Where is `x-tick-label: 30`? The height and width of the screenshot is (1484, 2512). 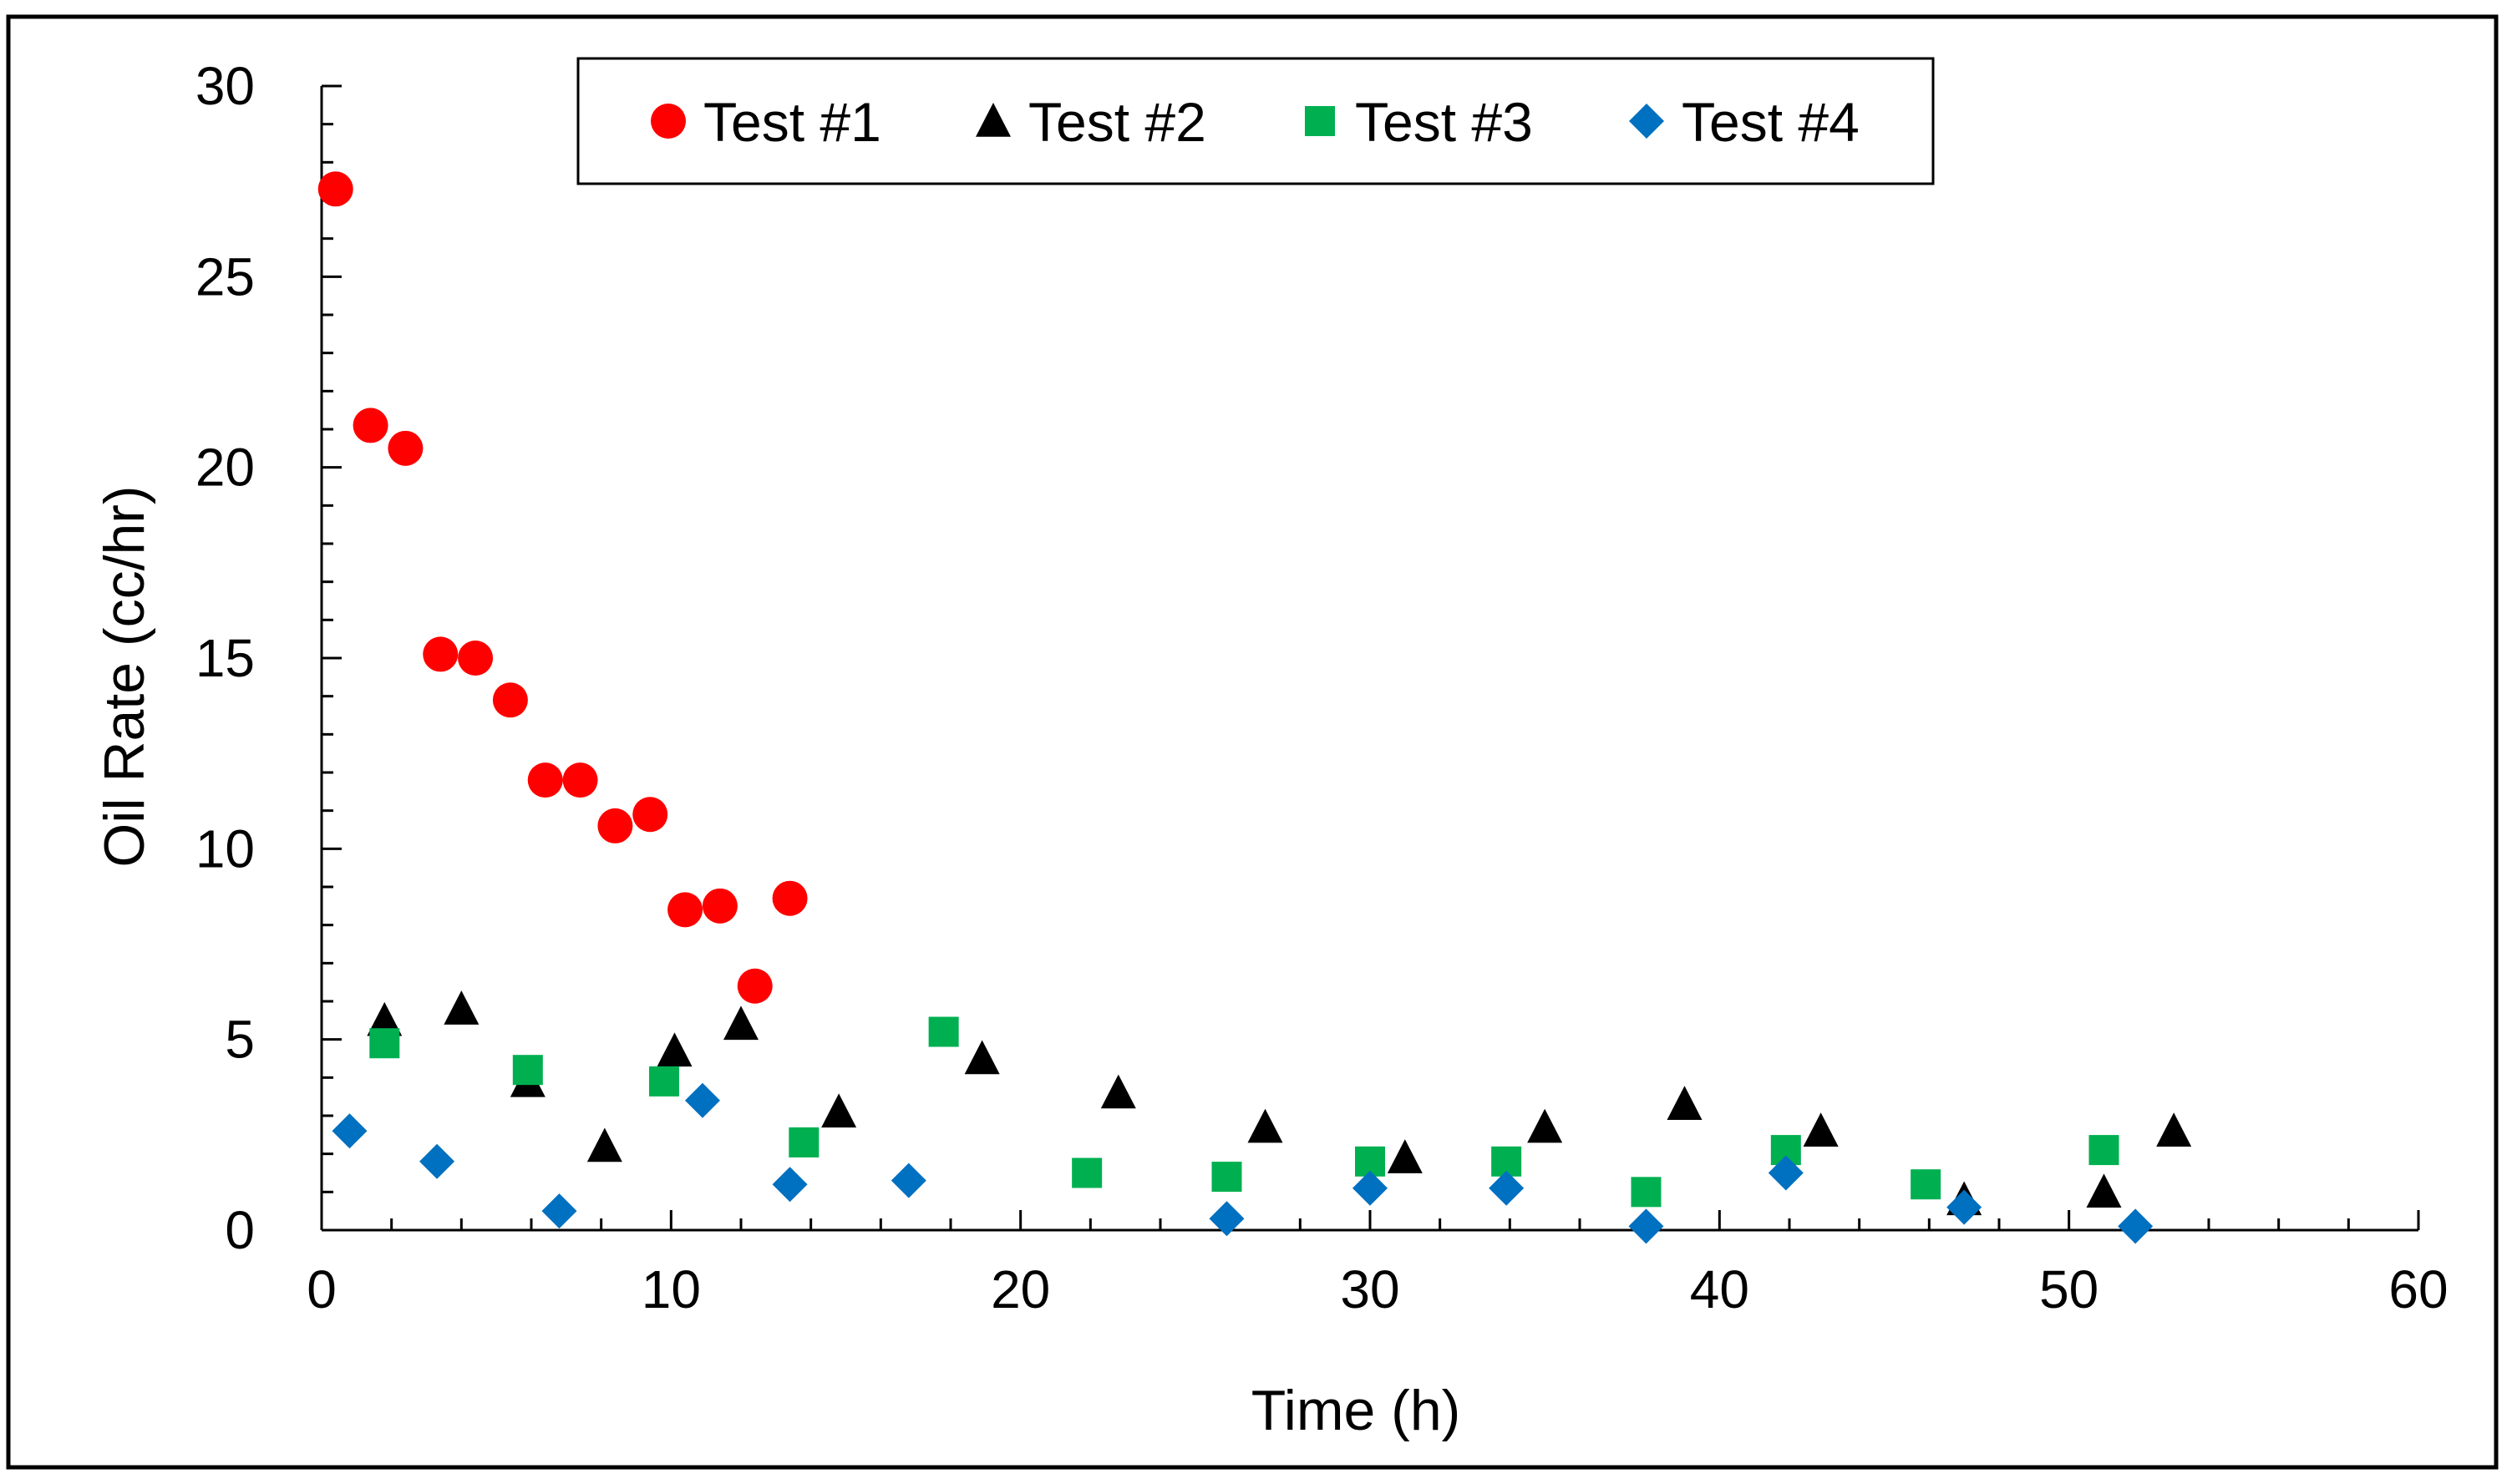
x-tick-label: 30 is located at coordinates (1370, 1289).